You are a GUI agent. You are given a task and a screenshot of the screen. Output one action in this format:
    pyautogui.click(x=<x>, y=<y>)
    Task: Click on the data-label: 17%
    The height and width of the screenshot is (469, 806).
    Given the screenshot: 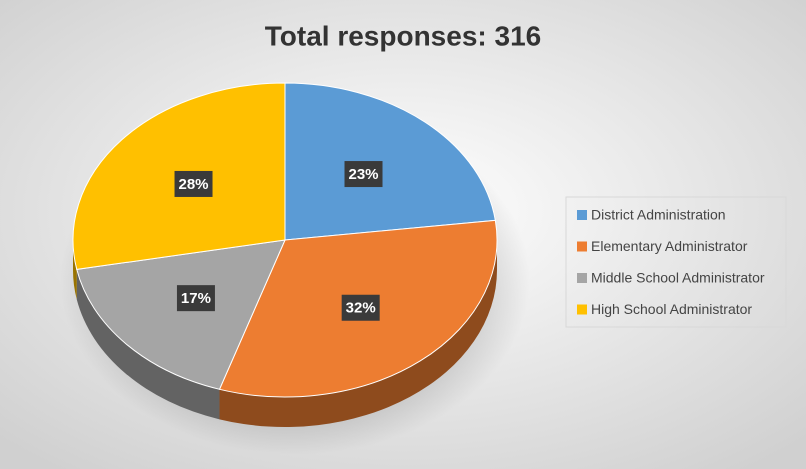 What is the action you would take?
    pyautogui.click(x=195, y=298)
    